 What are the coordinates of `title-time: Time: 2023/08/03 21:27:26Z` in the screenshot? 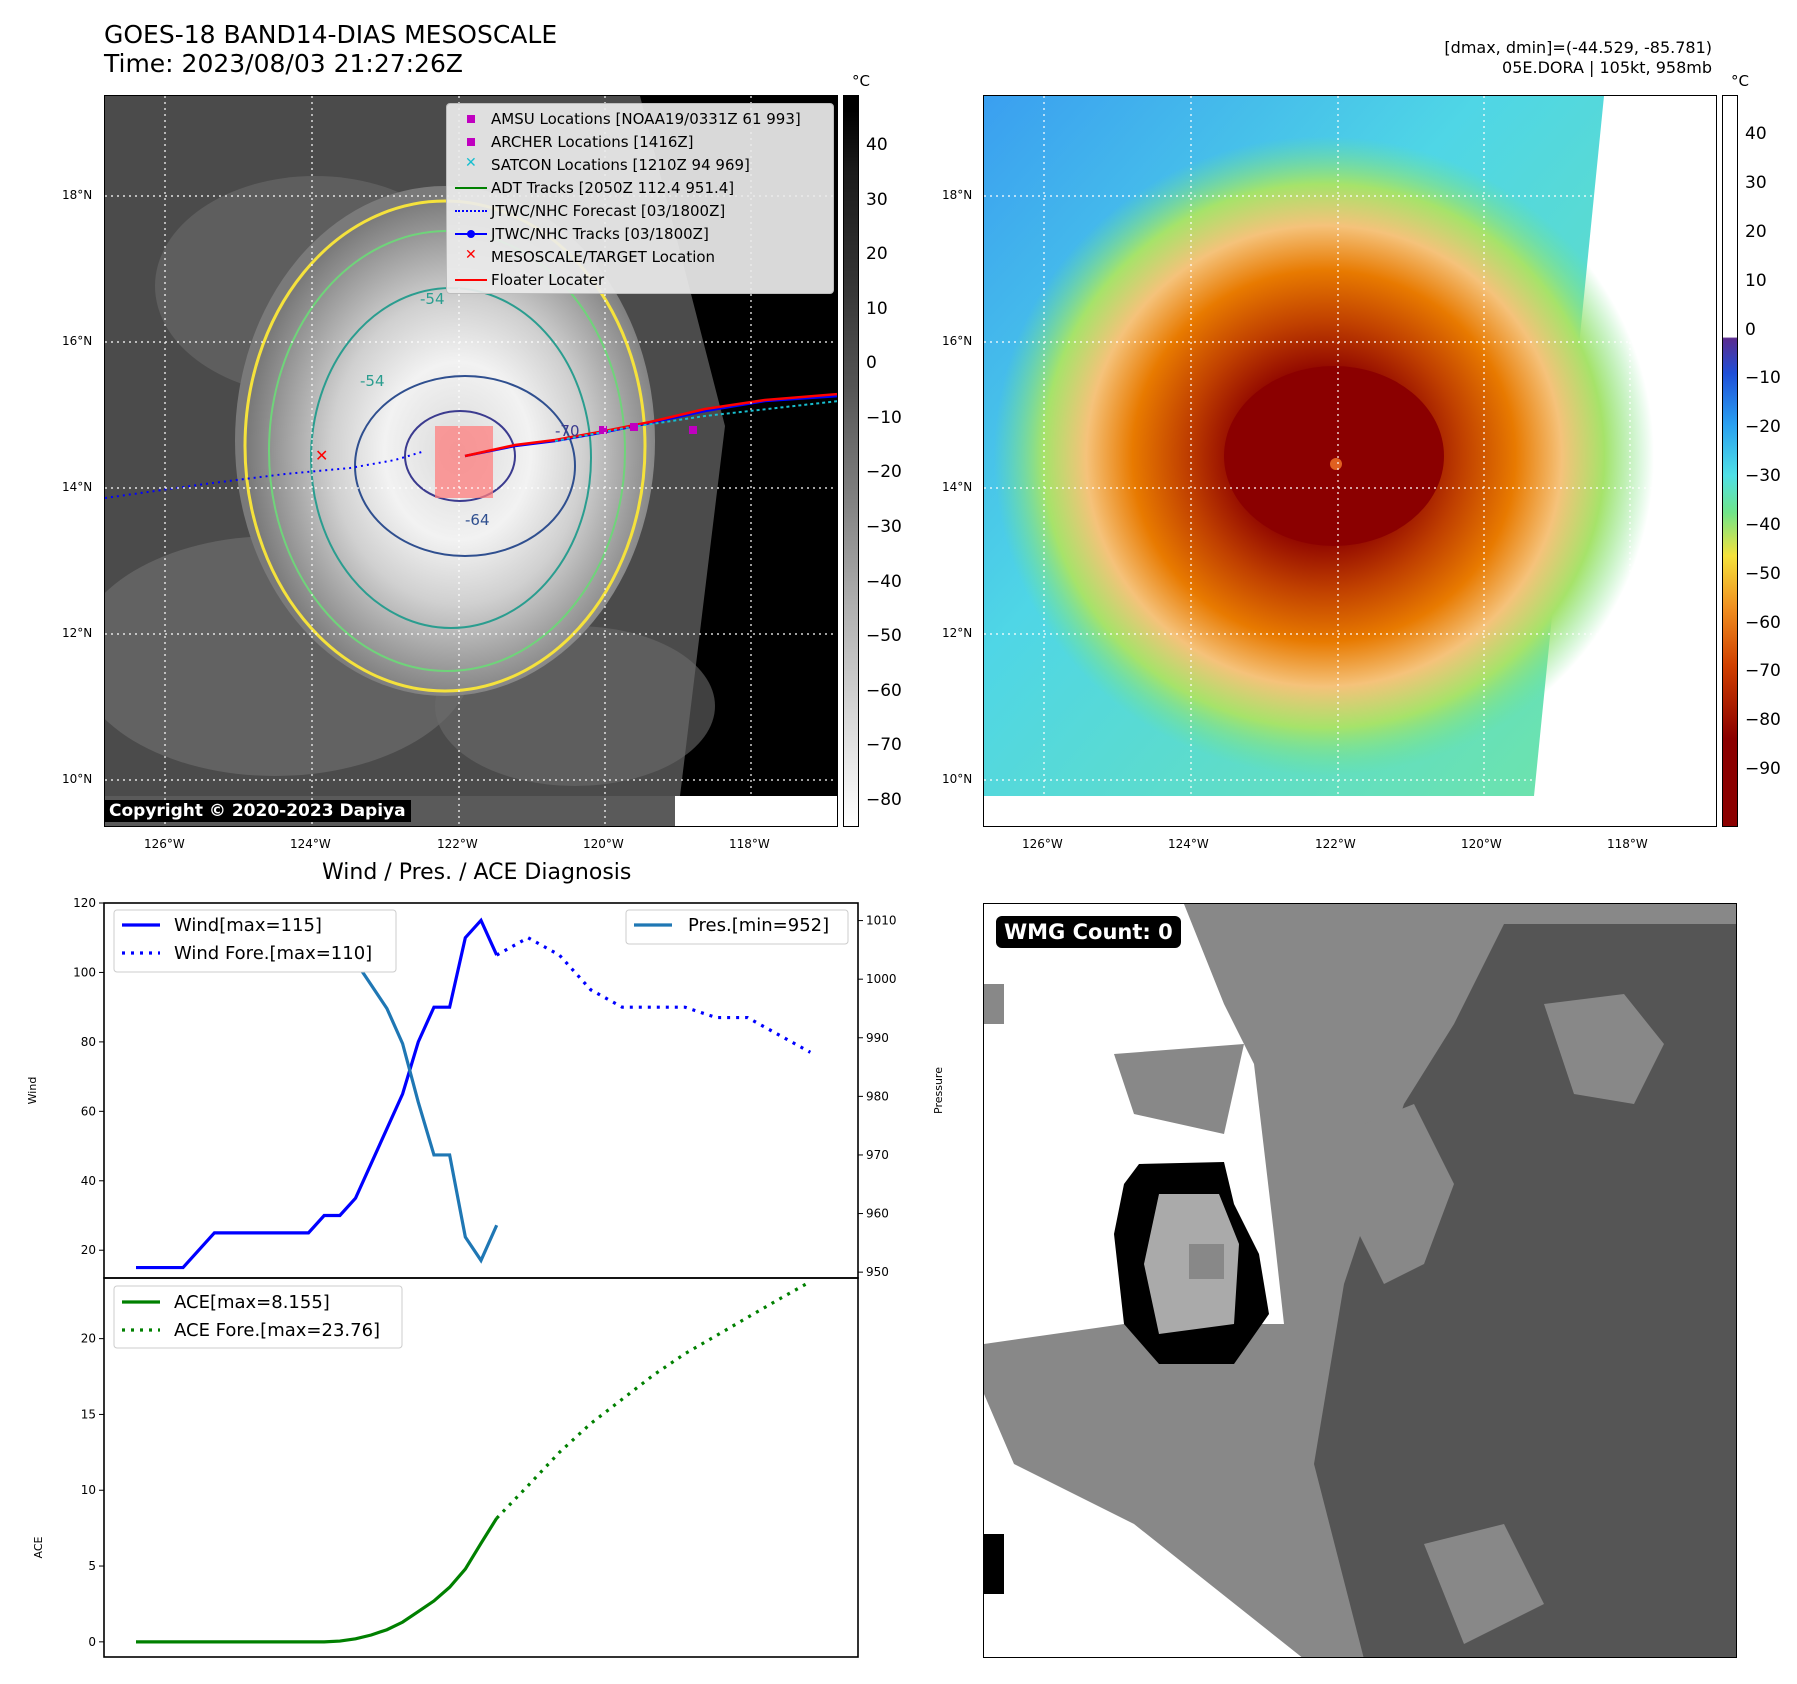 It's located at (283, 63).